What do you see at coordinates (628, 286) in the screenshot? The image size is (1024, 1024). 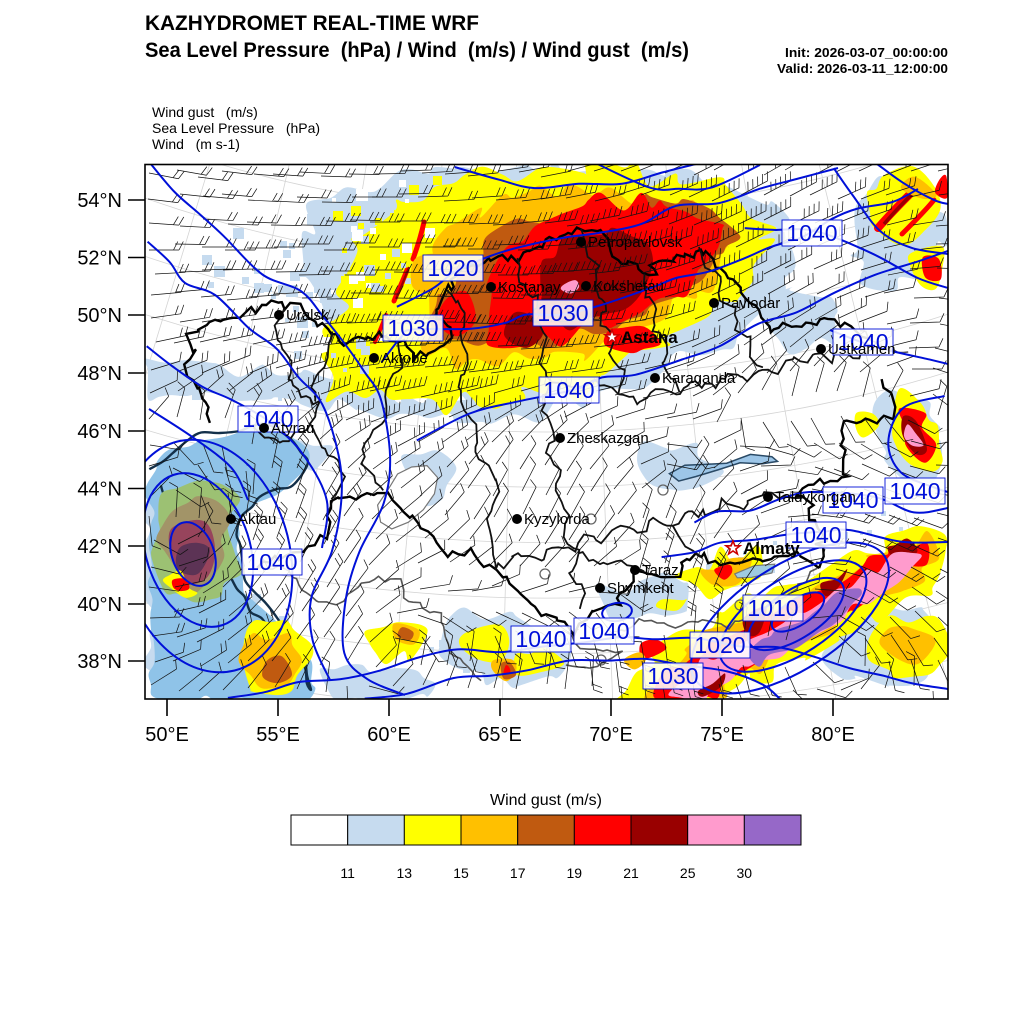 I see `svg-text: Kokshetau` at bounding box center [628, 286].